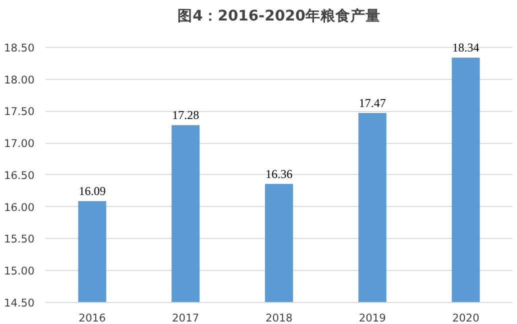 The image size is (517, 324). Describe the element at coordinates (19, 47) in the screenshot. I see `y-tick-label: 18.50` at that location.